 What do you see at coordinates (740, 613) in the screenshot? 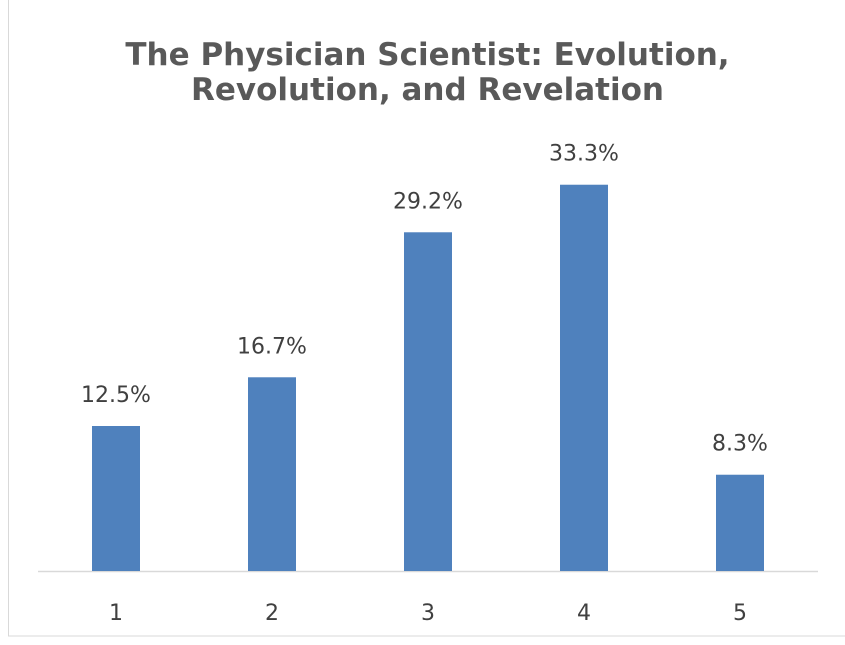
I see `x-tick-label: 5` at bounding box center [740, 613].